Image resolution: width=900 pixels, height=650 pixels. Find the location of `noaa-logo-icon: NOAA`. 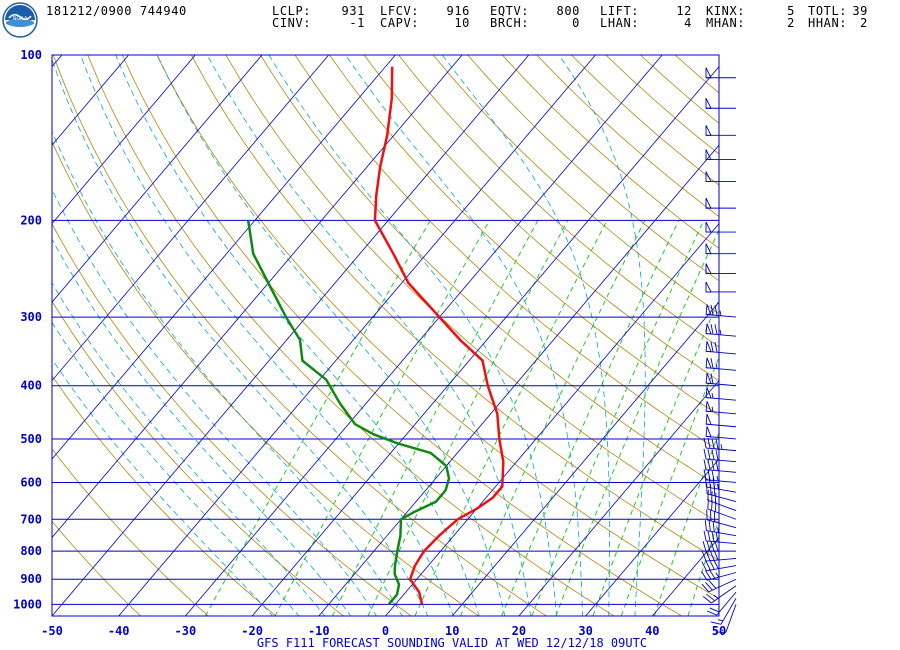

noaa-logo-icon: NOAA is located at coordinates (20, 20).